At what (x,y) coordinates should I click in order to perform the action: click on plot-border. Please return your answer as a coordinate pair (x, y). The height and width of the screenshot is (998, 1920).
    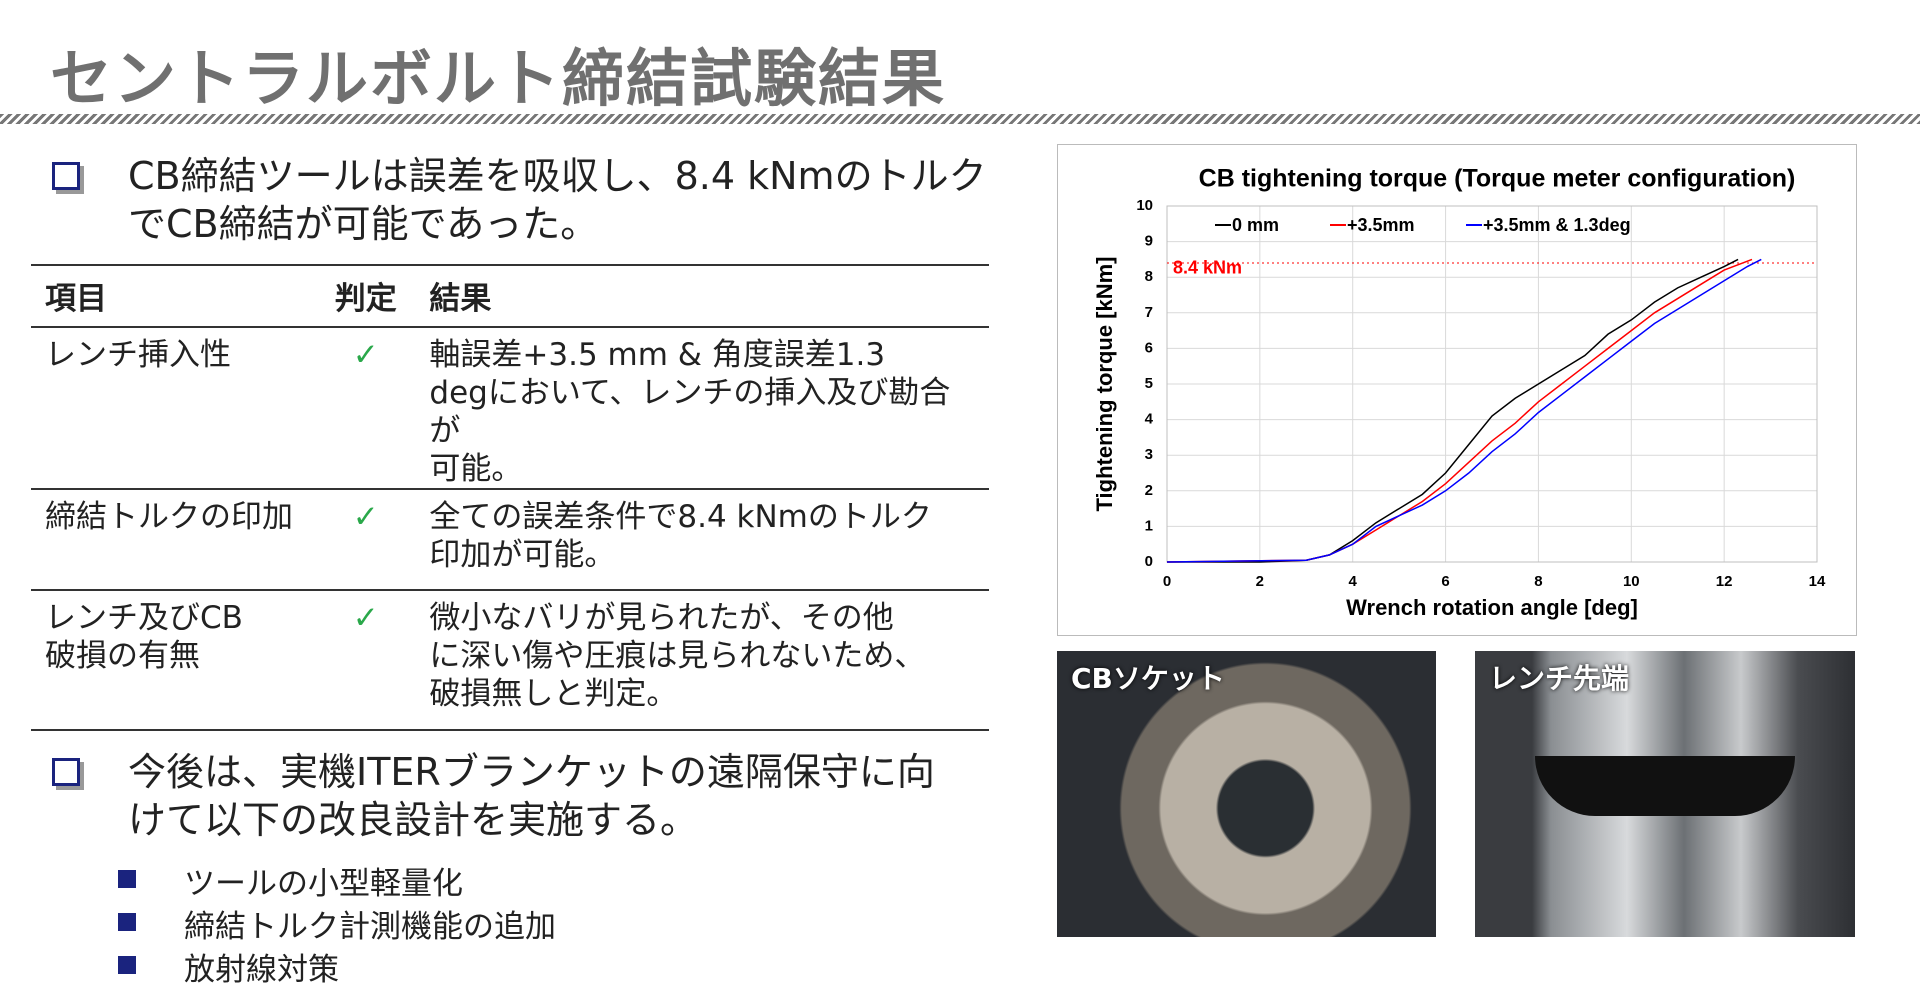
    Looking at the image, I should click on (1492, 384).